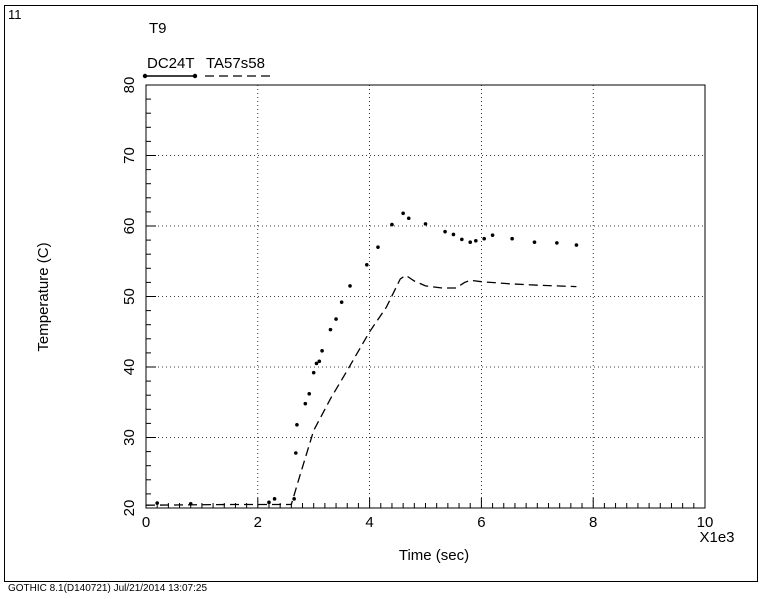  I want to click on y-tick-label: 20, so click(129, 508).